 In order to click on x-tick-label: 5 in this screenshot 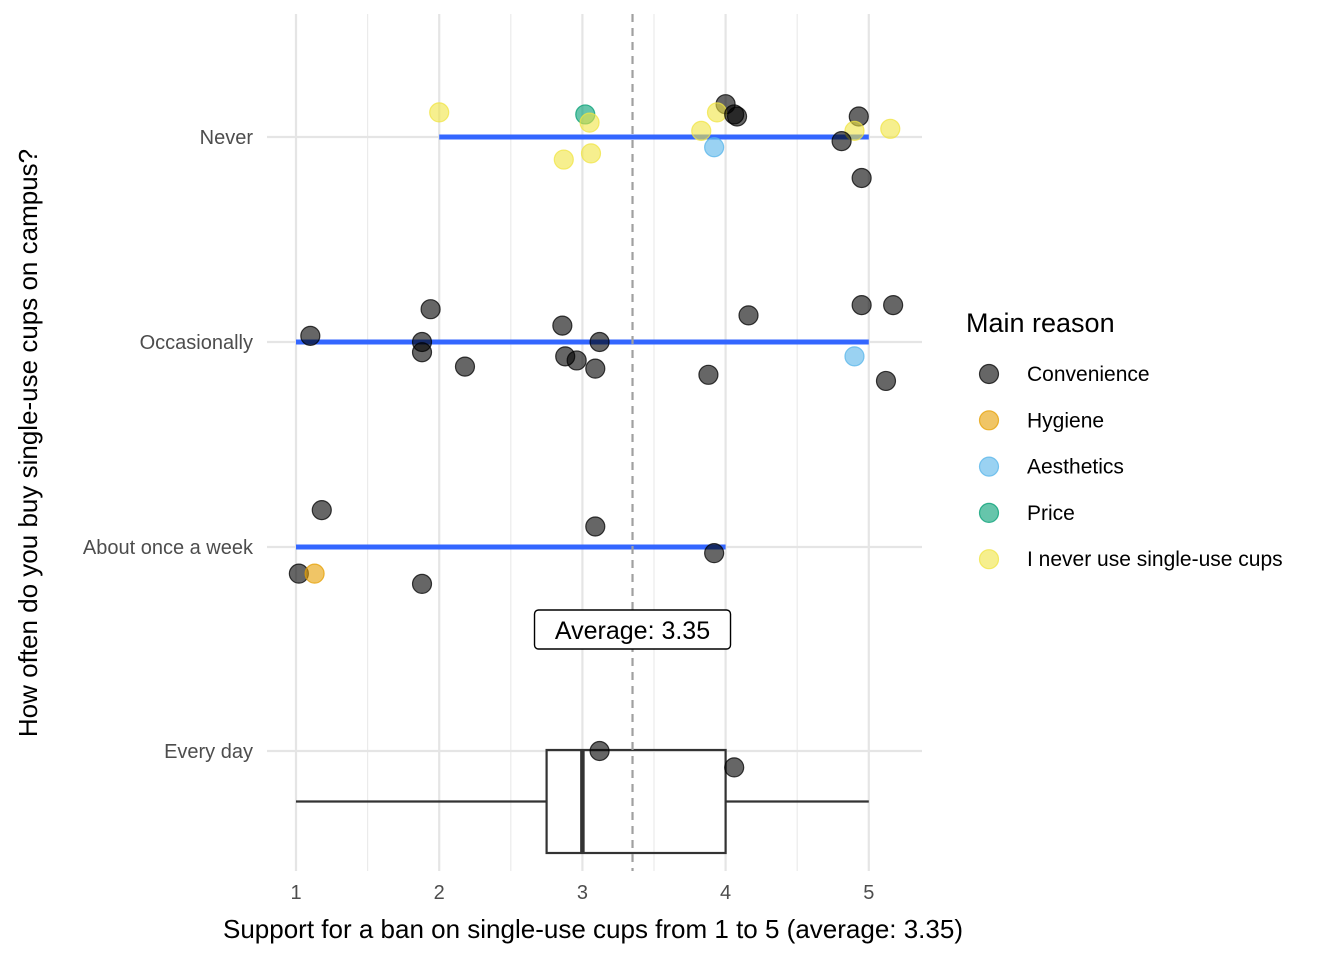, I will do `click(868, 893)`.